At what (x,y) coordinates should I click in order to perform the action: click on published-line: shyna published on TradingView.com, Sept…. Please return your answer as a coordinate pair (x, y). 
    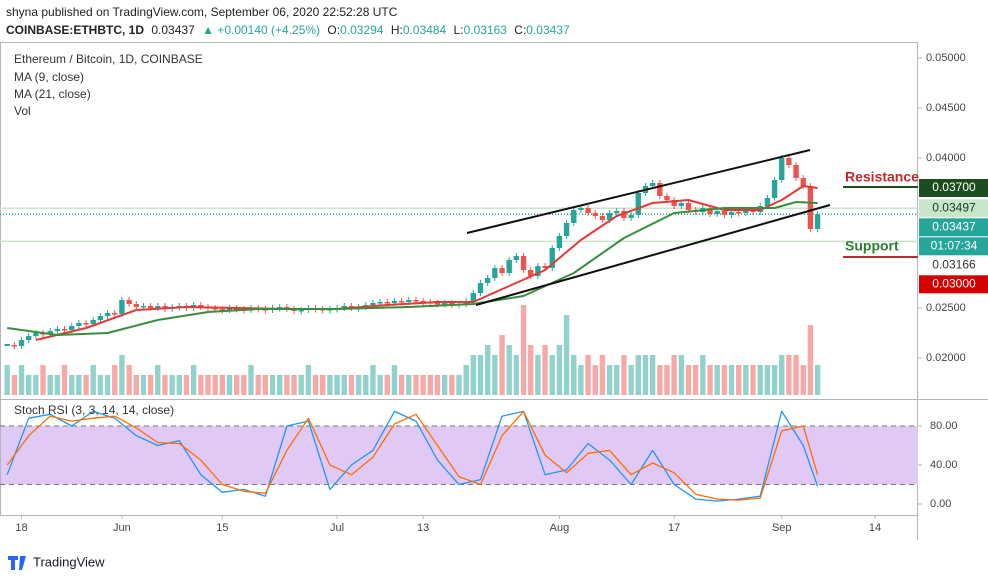
    Looking at the image, I should click on (202, 12).